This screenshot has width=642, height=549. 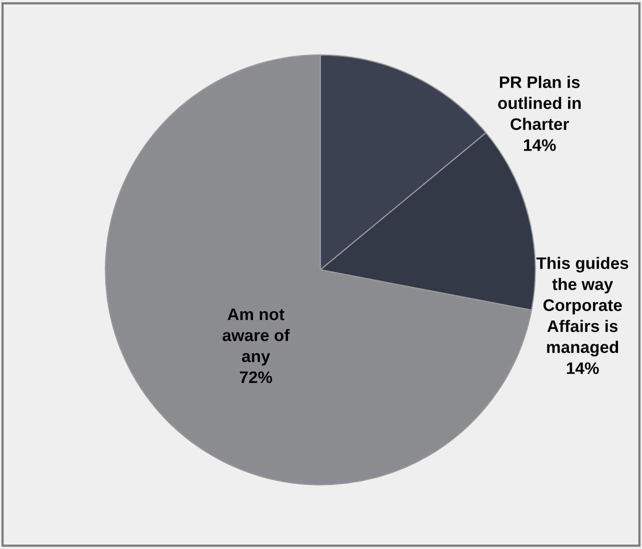 What do you see at coordinates (256, 337) in the screenshot?
I see `slice-label: Am not aware of any` at bounding box center [256, 337].